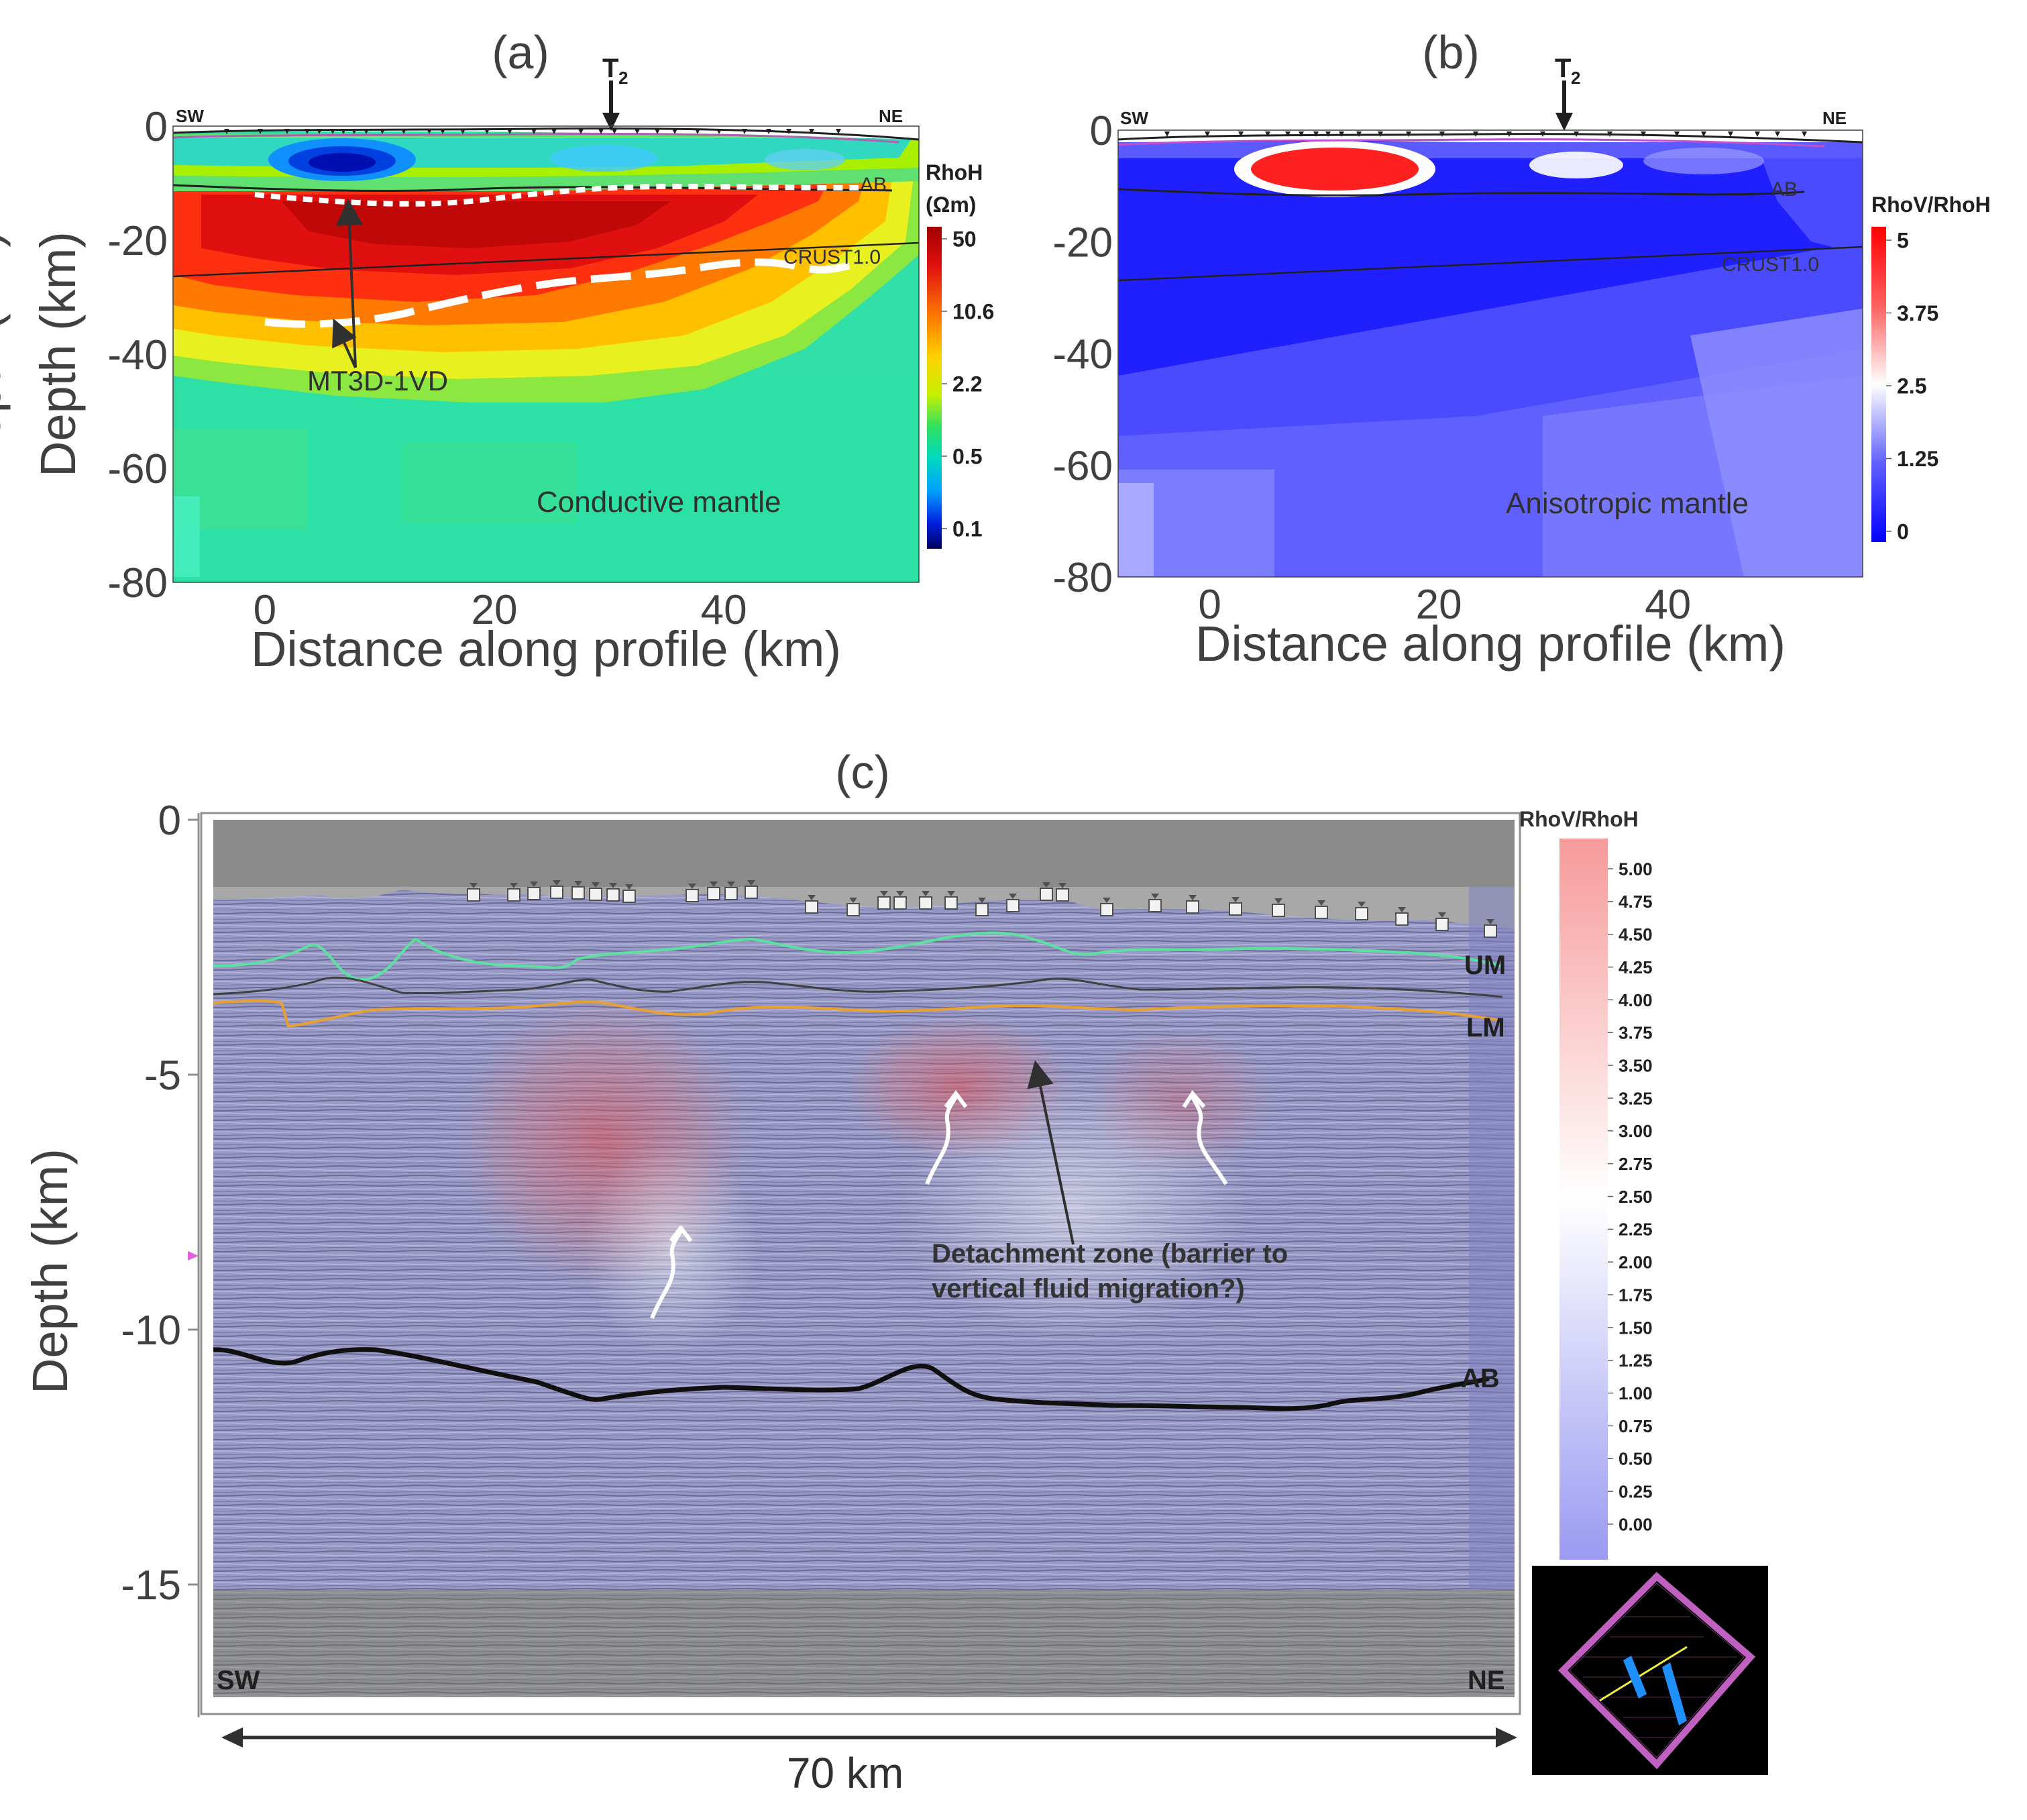 The width and height of the screenshot is (2027, 1820). What do you see at coordinates (1485, 965) in the screenshot?
I see `horizon-um-label: UM` at bounding box center [1485, 965].